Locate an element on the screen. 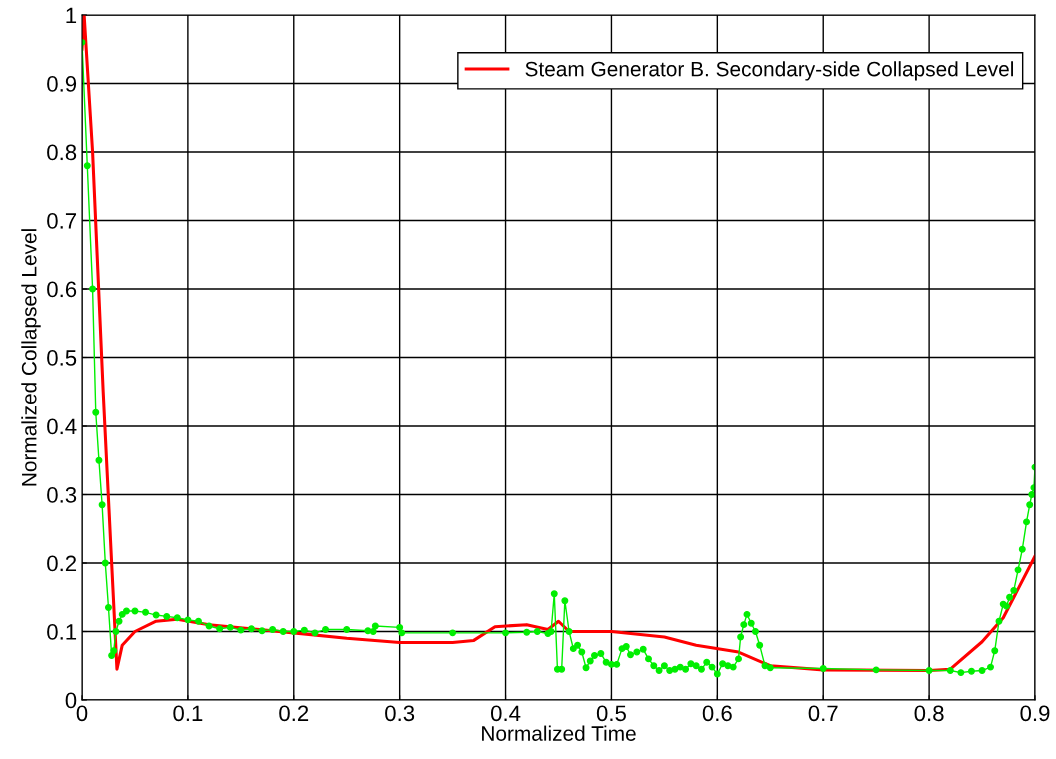 The width and height of the screenshot is (1056, 759). y-tick-label: 0.3 is located at coordinates (62, 495).